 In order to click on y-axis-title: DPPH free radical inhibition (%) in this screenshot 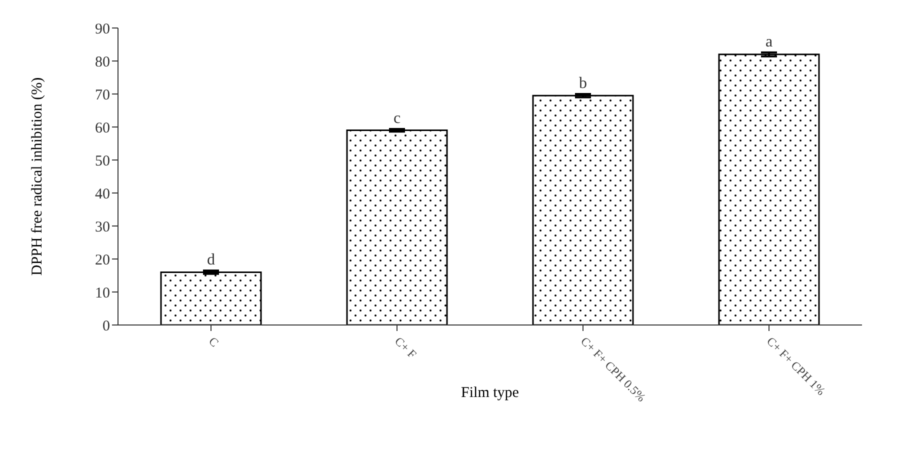, I will do `click(37, 176)`.